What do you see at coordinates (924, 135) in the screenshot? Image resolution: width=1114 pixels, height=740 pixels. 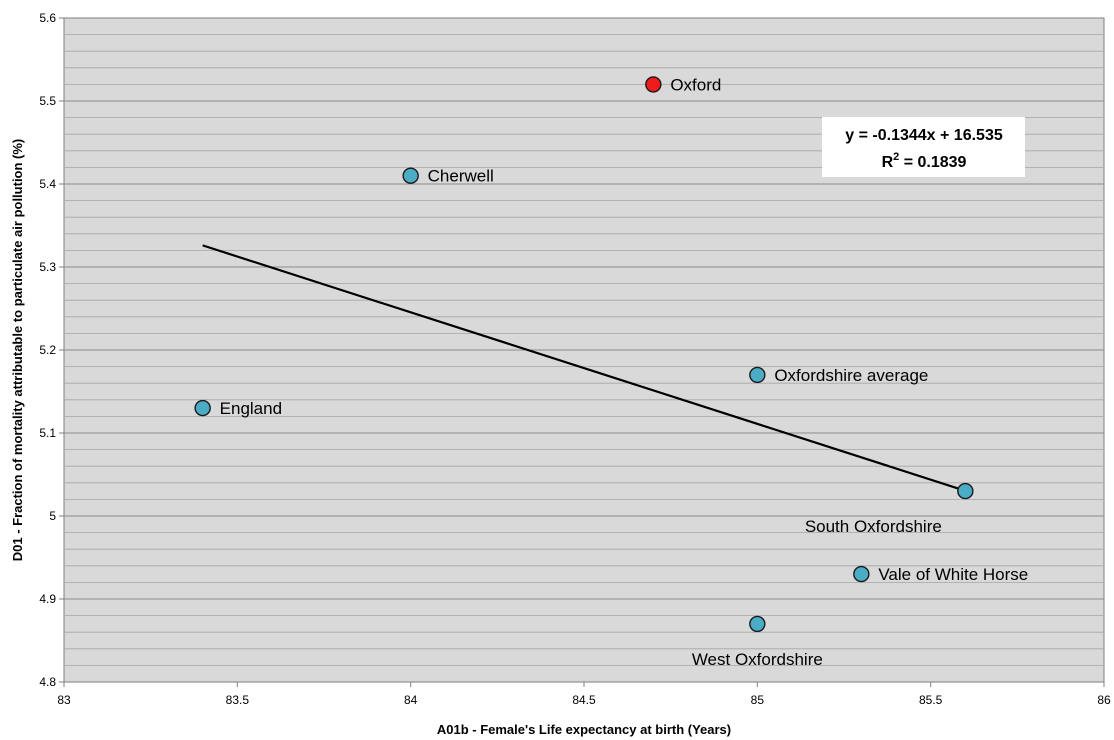 I see `trendline-equation: y = -0.1344x + 16.535` at bounding box center [924, 135].